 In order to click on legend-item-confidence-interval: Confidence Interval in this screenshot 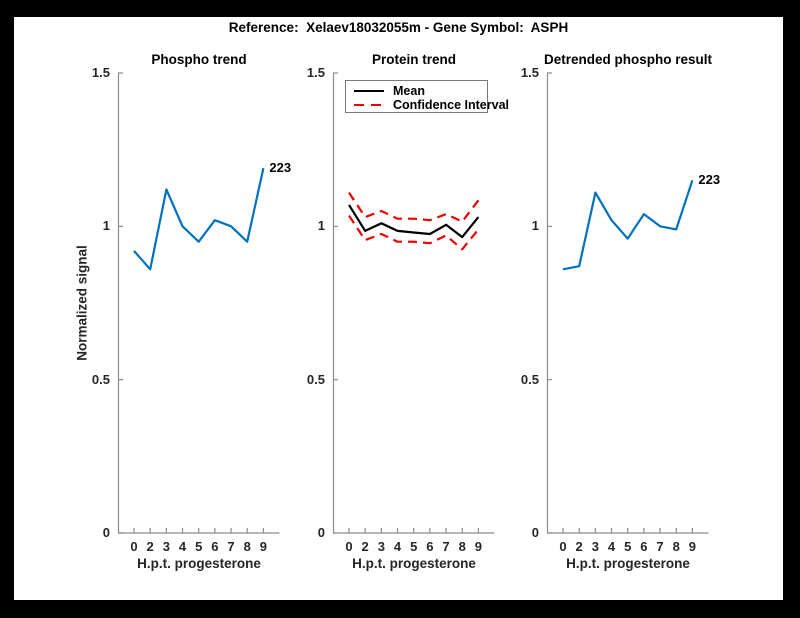, I will do `click(431, 105)`.